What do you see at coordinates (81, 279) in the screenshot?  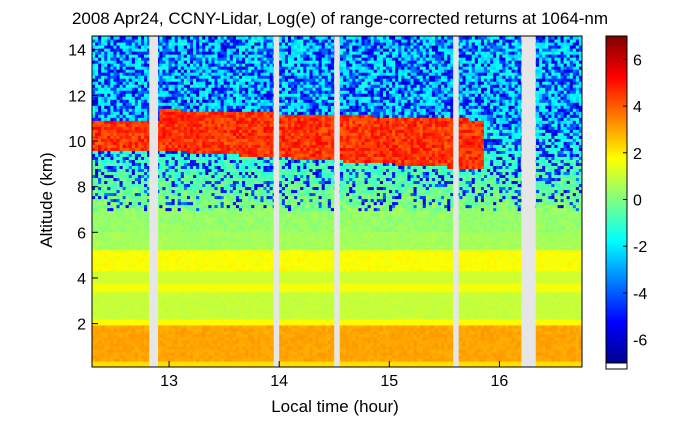 I see `y-tick-label: 4` at bounding box center [81, 279].